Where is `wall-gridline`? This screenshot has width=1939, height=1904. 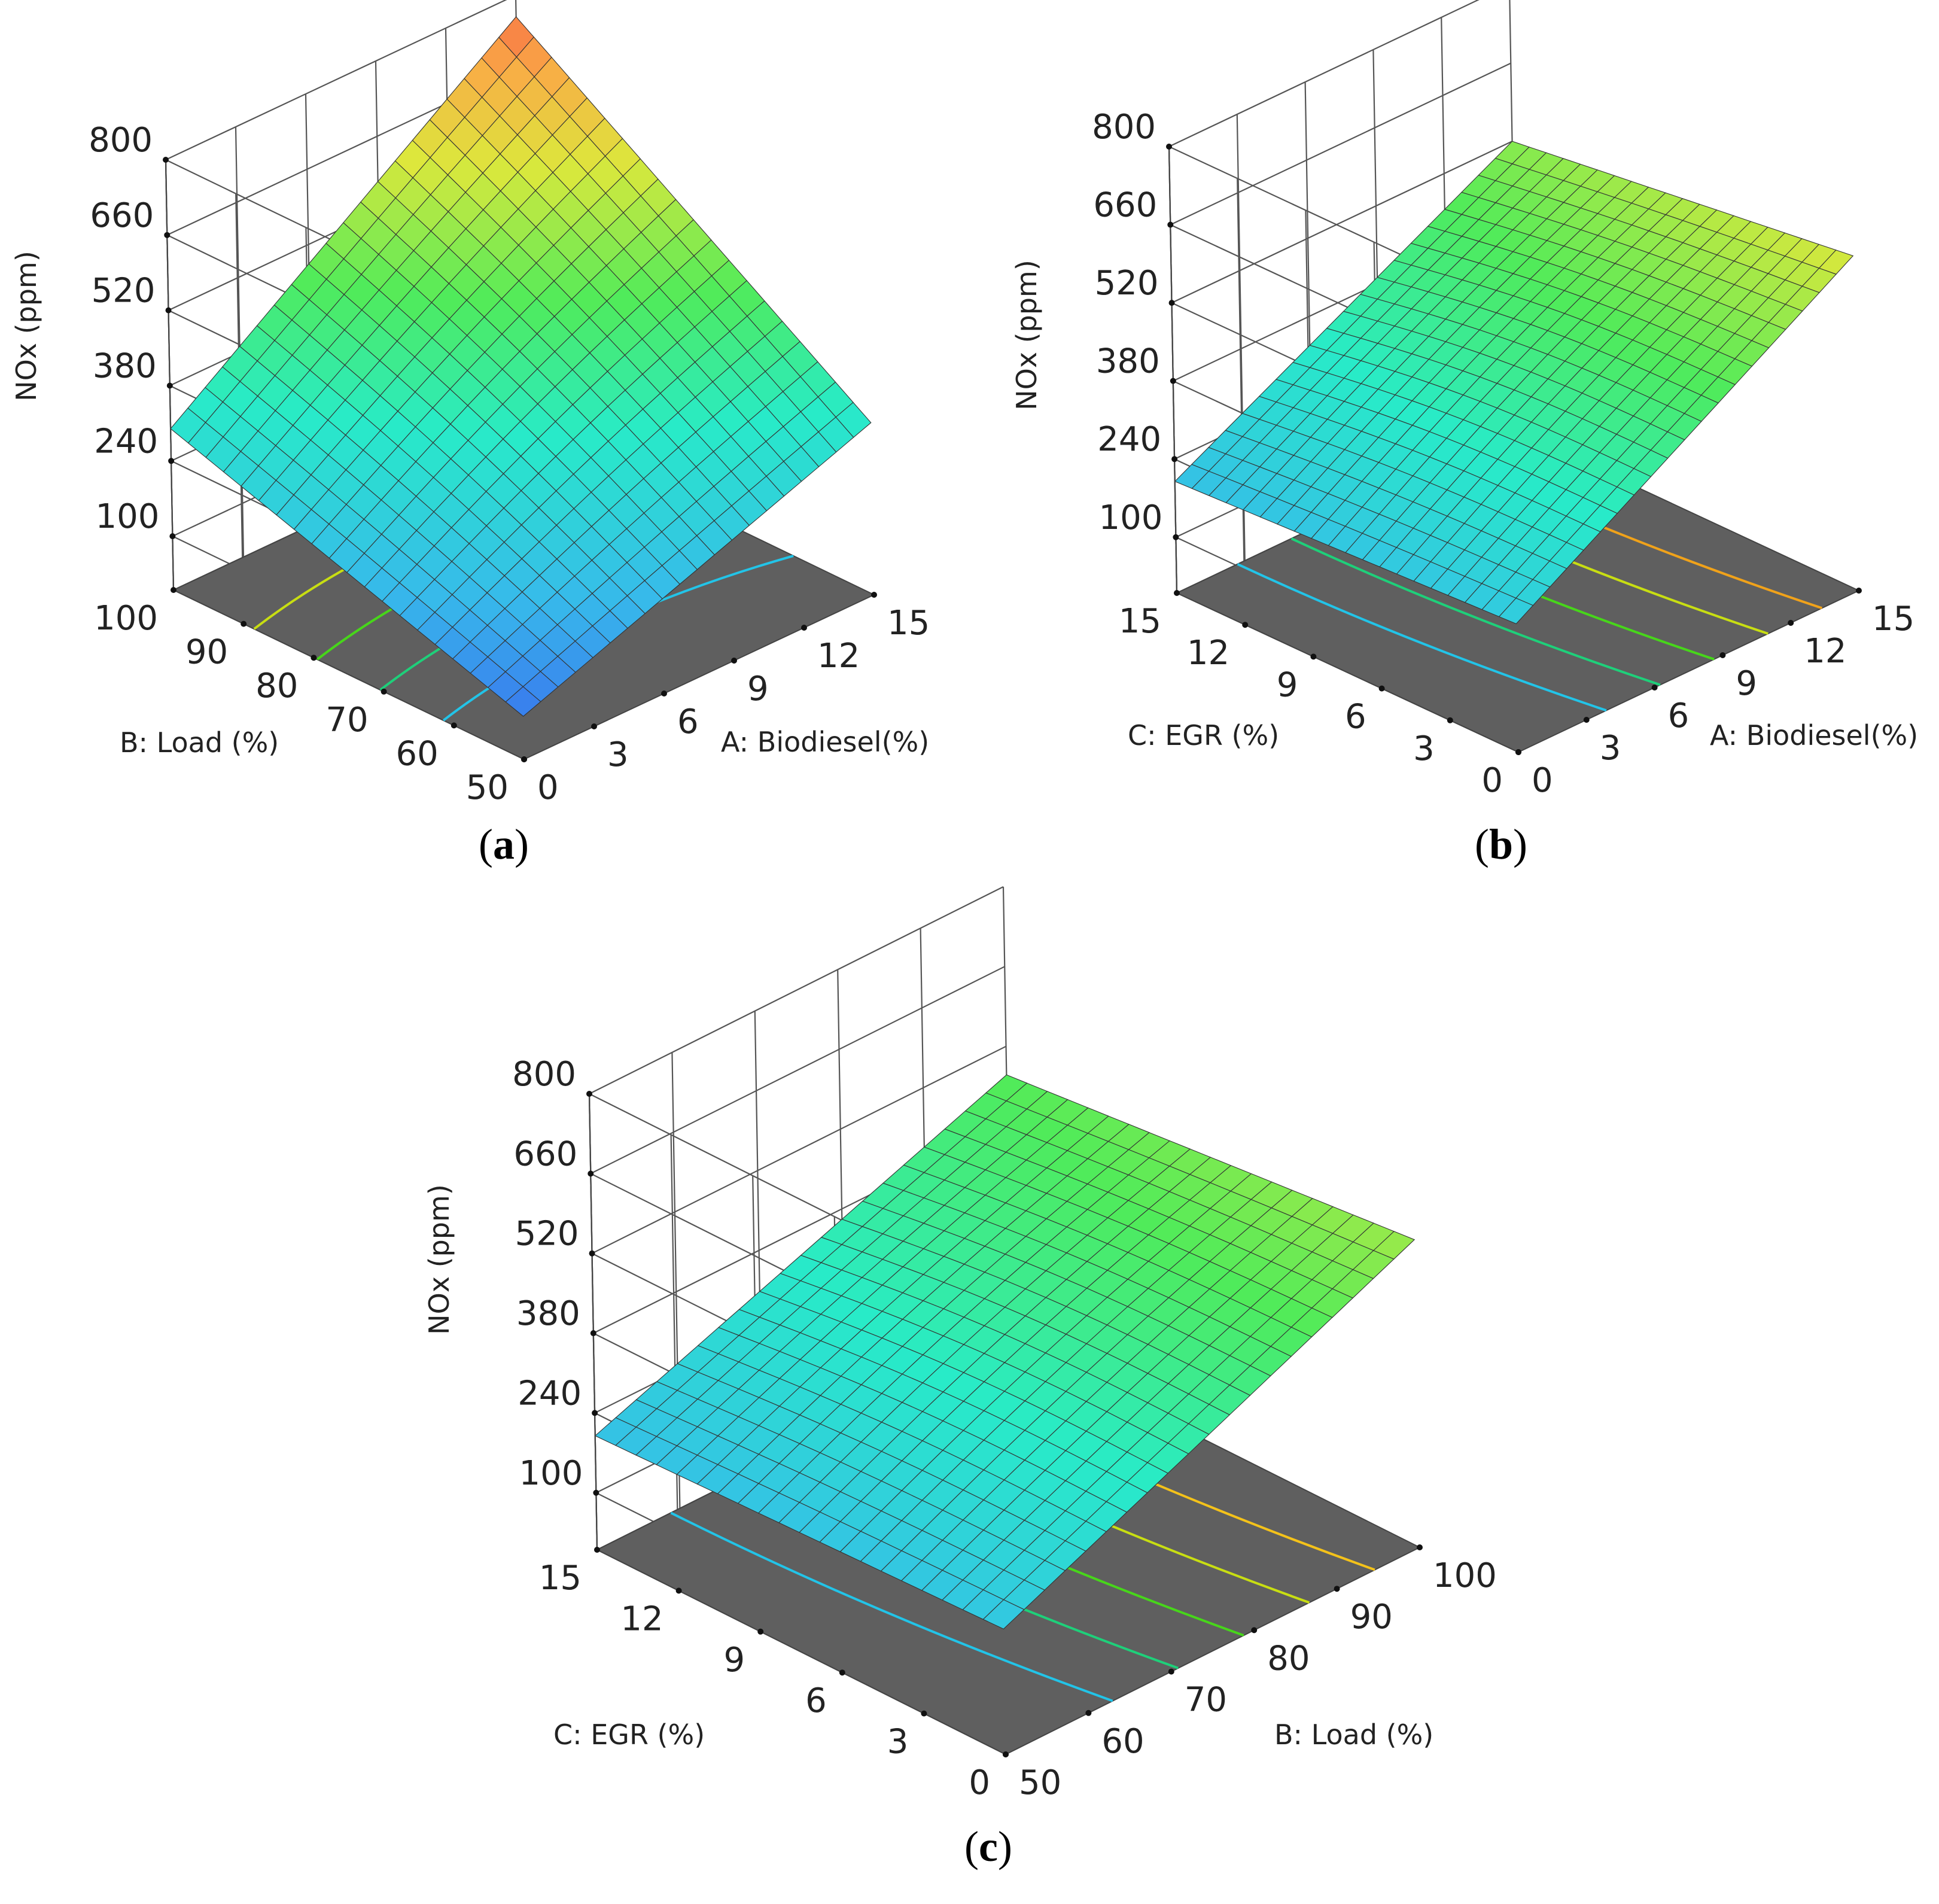 wall-gridline is located at coordinates (1241, 402).